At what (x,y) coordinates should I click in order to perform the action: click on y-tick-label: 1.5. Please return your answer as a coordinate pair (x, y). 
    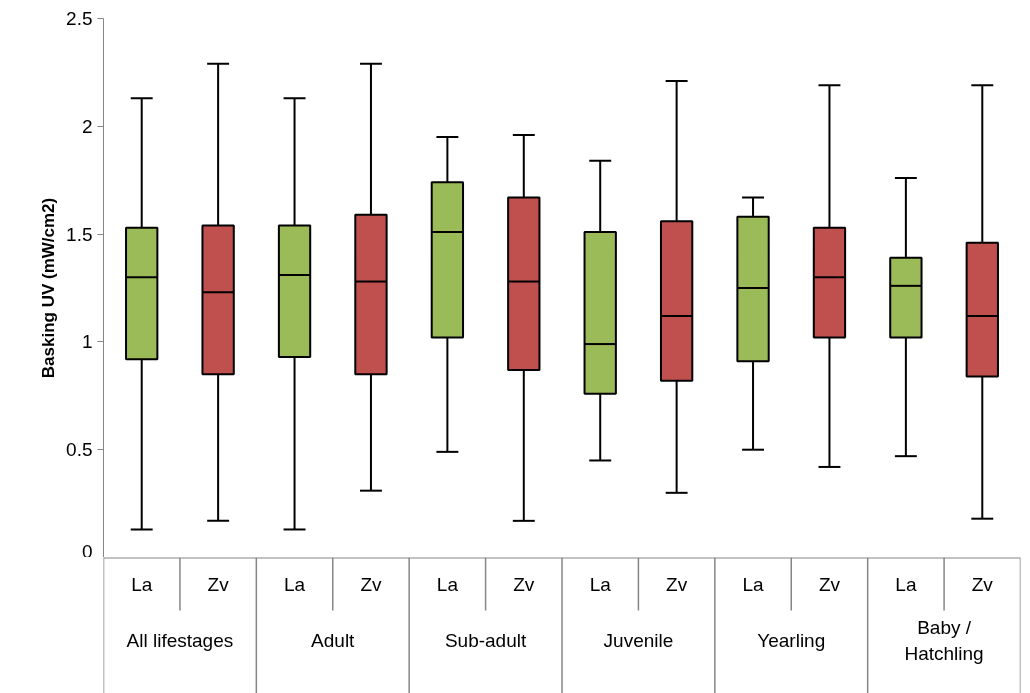
    Looking at the image, I should click on (79, 234).